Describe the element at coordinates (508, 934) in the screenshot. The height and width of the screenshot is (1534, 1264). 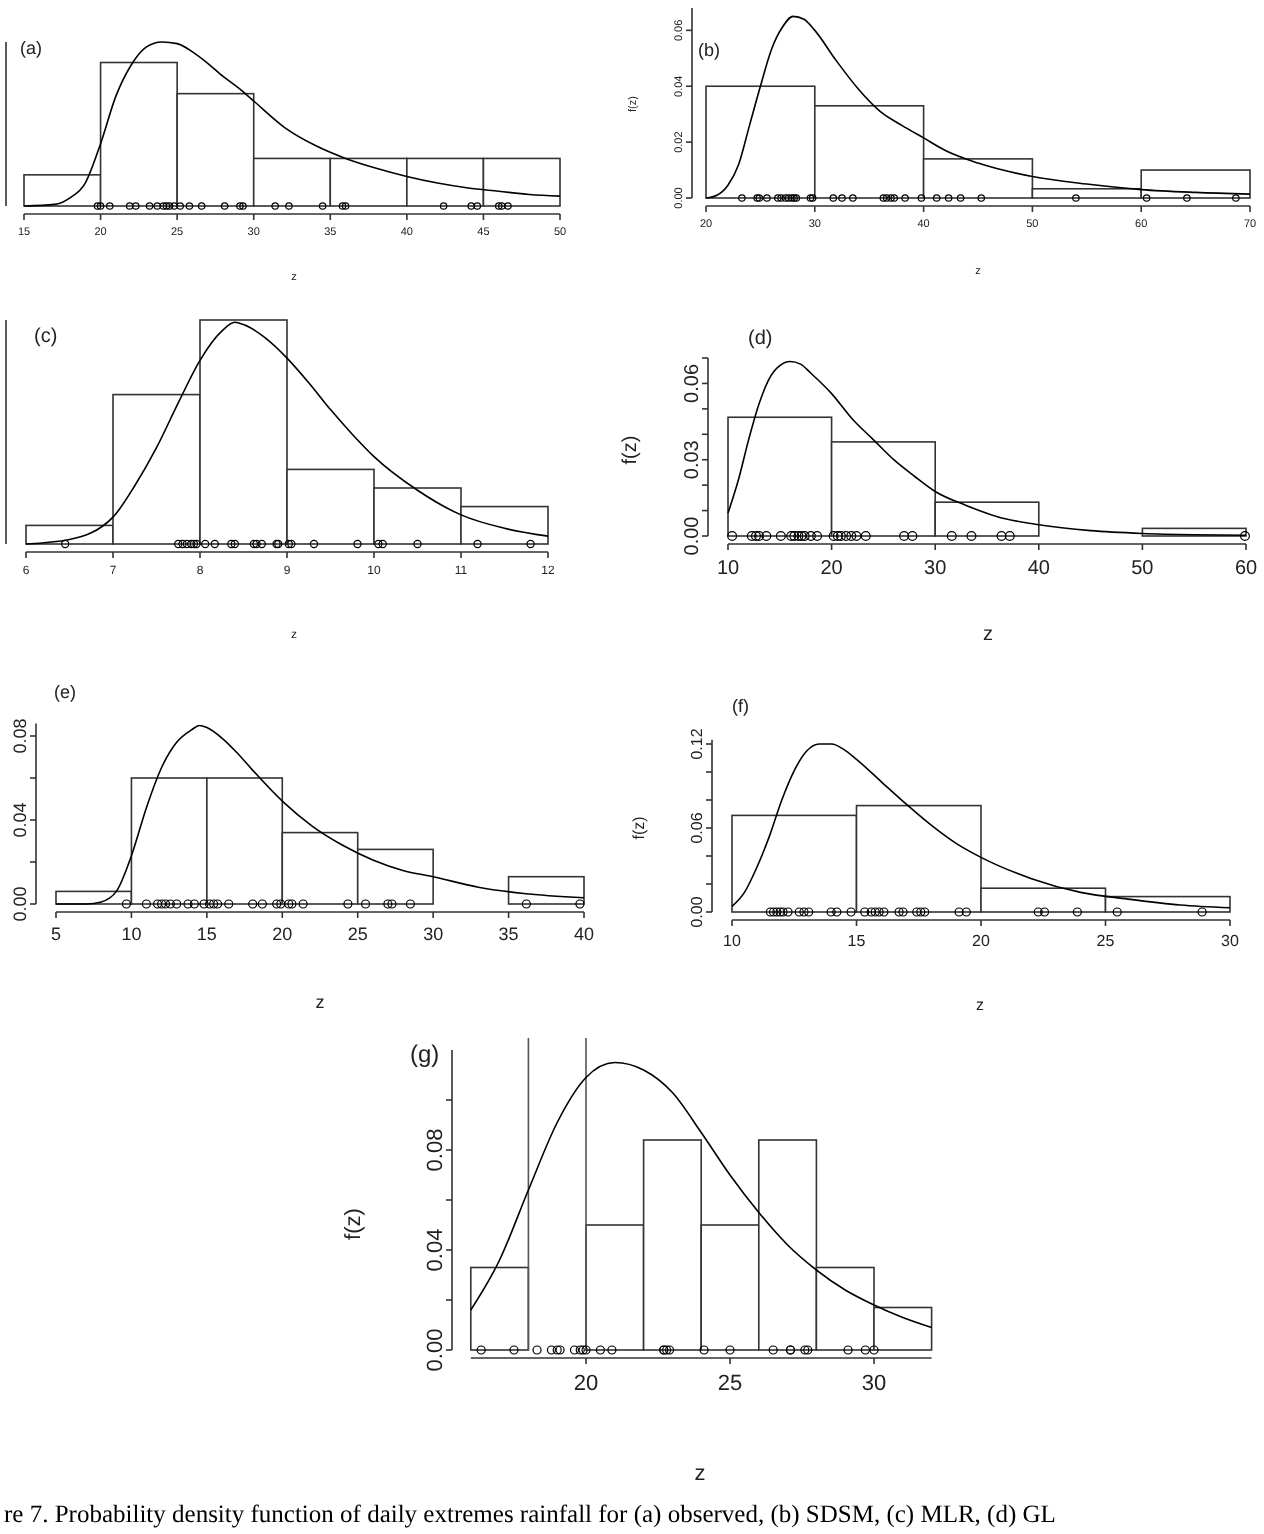
I see `x-tick-label: 35` at that location.